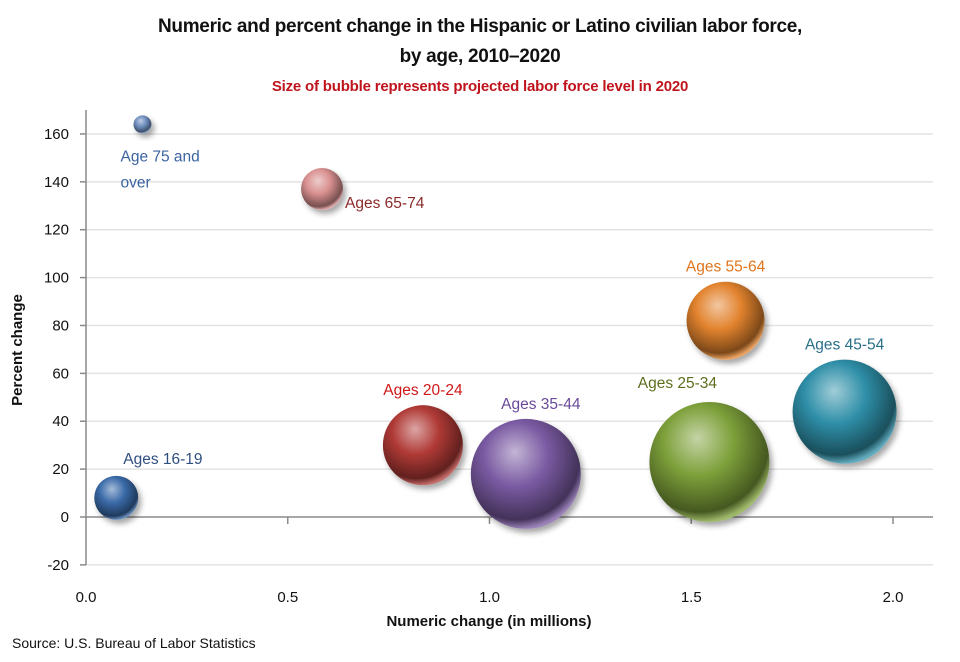  What do you see at coordinates (488, 621) in the screenshot?
I see `x-axis-title: Numeric change (in millions)` at bounding box center [488, 621].